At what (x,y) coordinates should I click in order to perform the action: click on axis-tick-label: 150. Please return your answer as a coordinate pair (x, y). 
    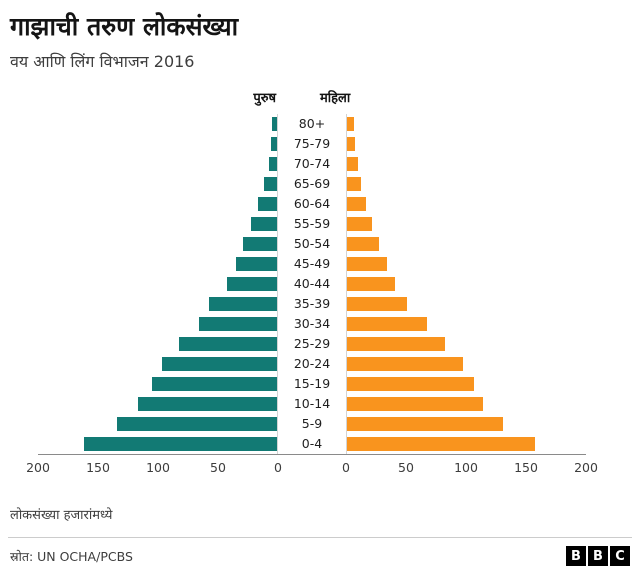
    Looking at the image, I should click on (98, 467).